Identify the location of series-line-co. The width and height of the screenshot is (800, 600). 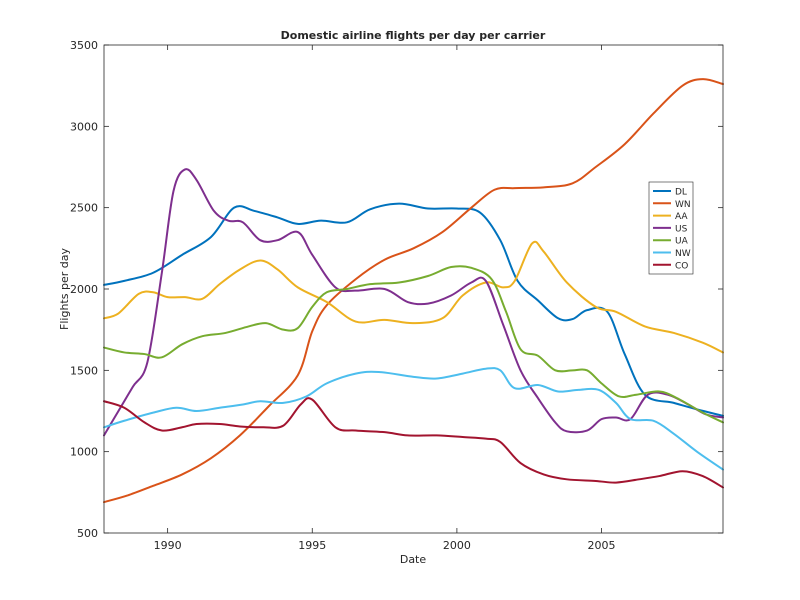
(413, 443).